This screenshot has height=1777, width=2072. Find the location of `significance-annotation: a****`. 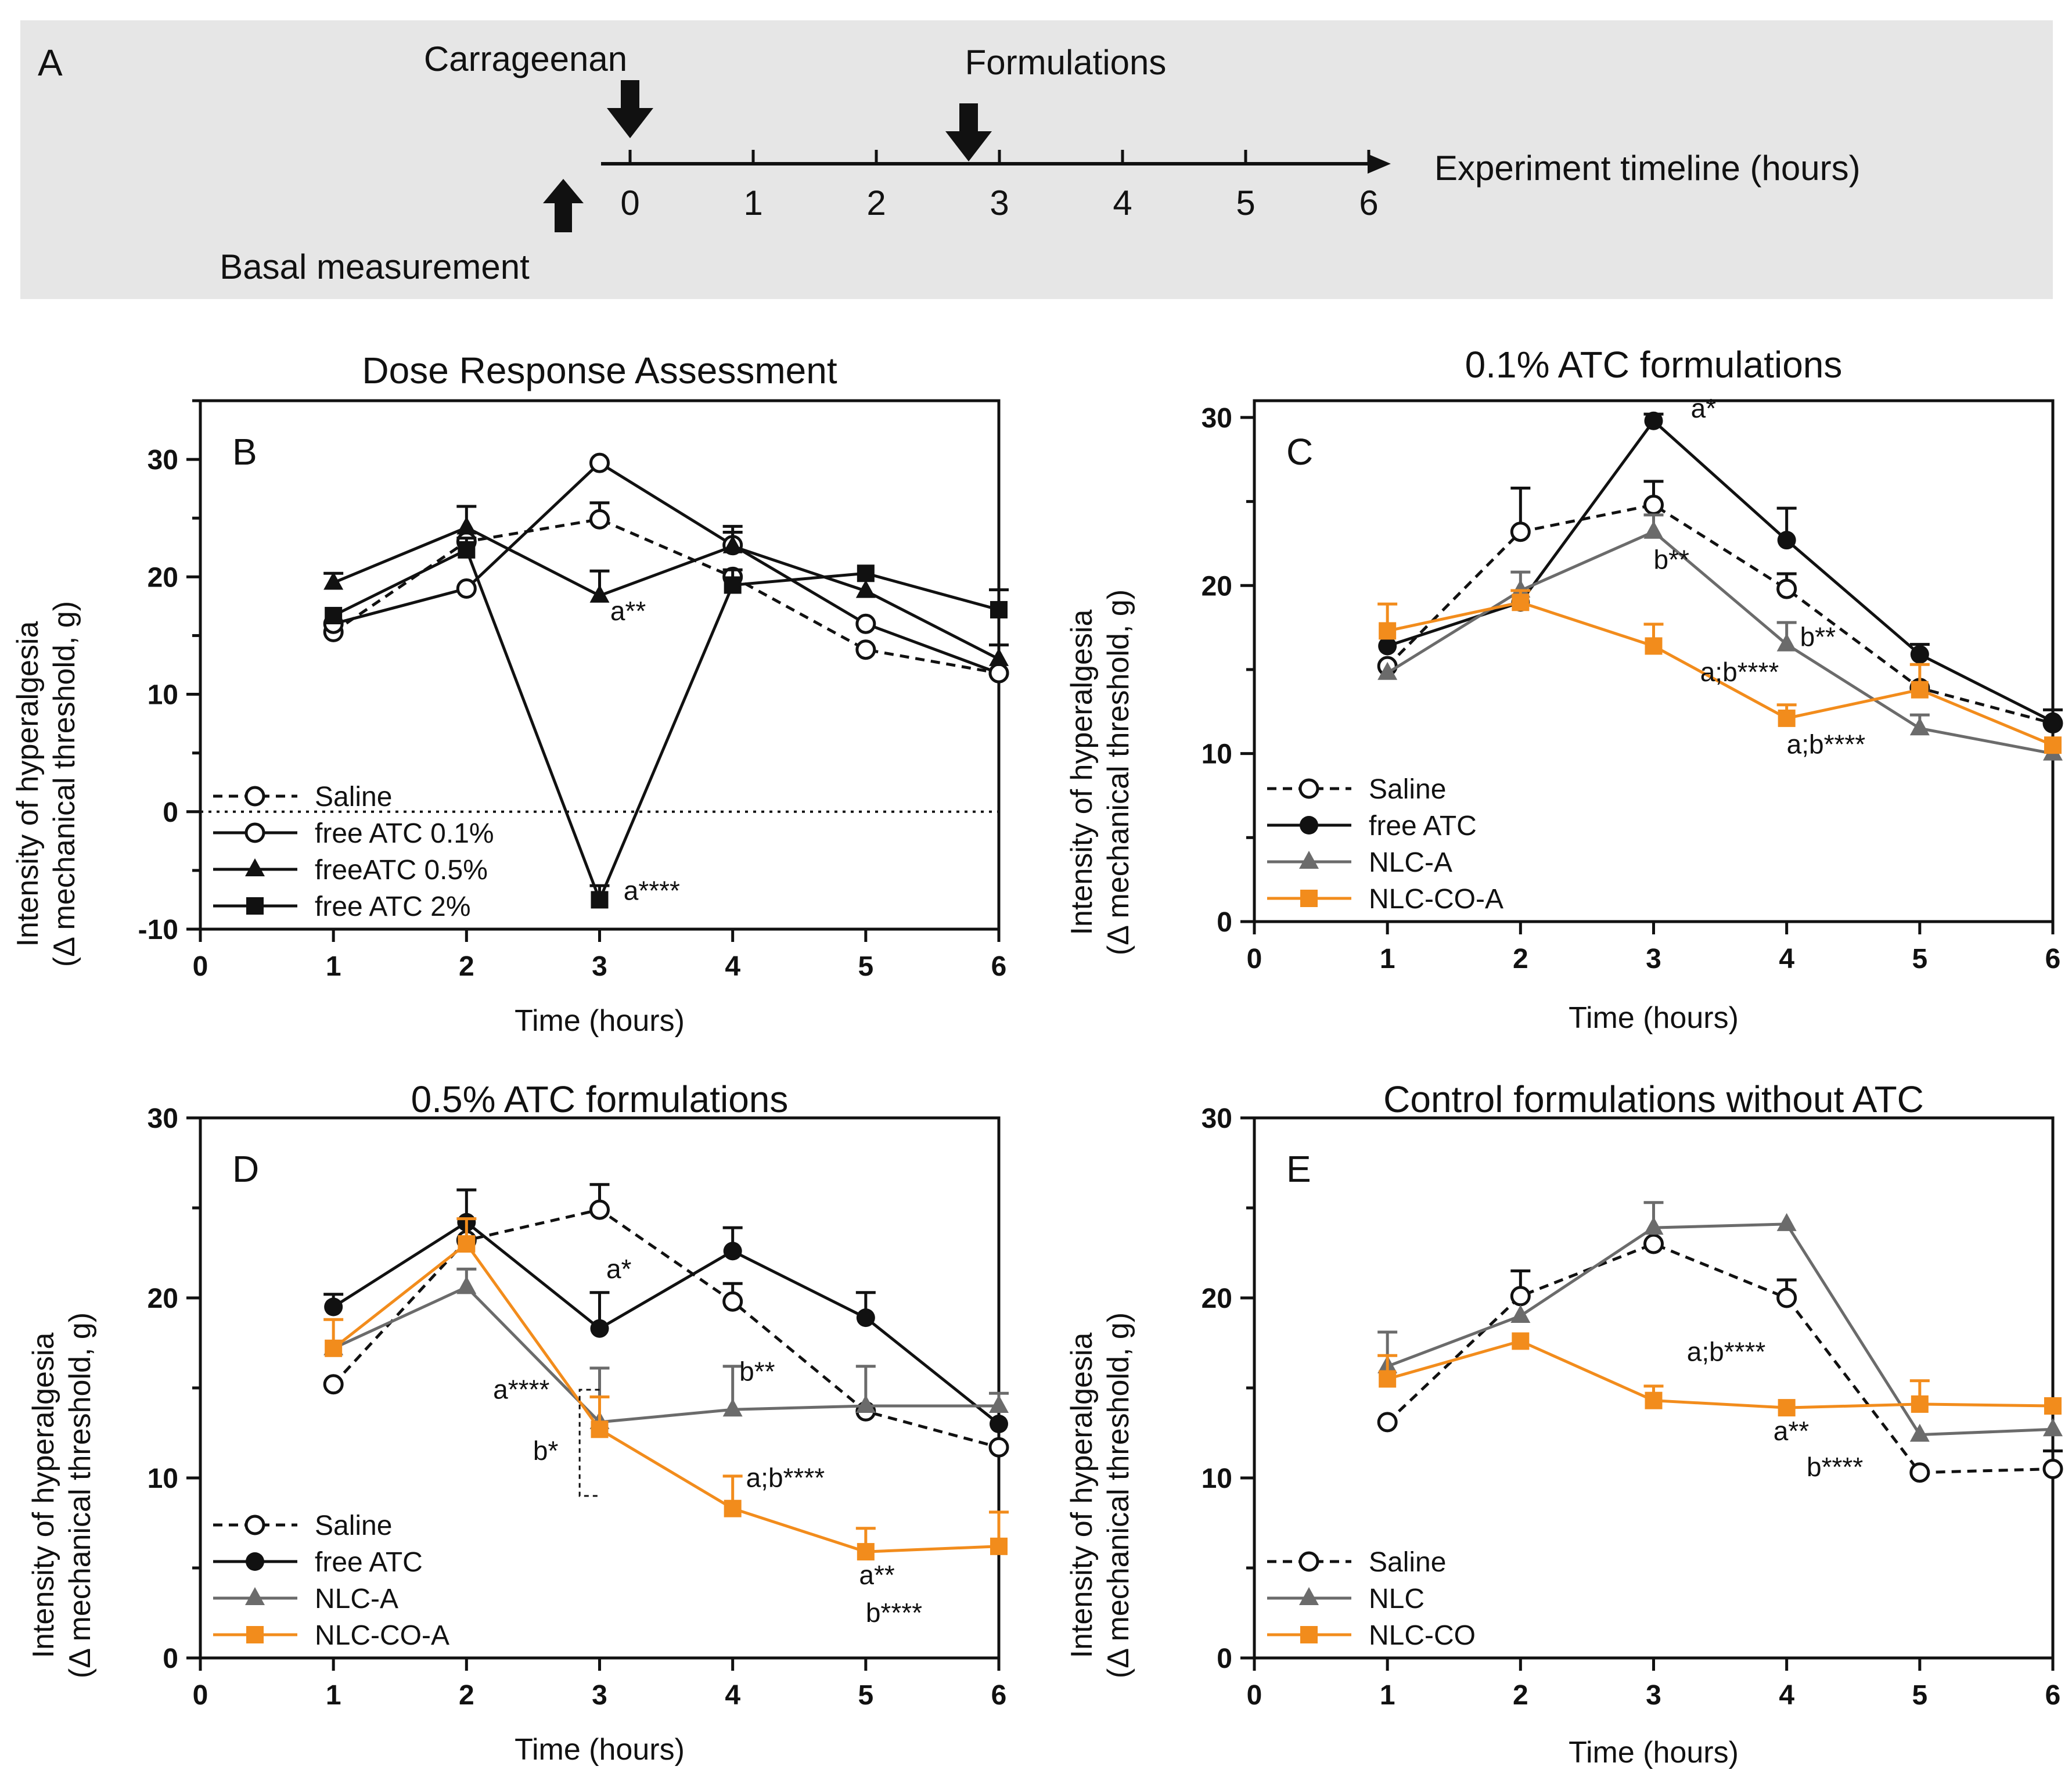

significance-annotation: a**** is located at coordinates (521, 1390).